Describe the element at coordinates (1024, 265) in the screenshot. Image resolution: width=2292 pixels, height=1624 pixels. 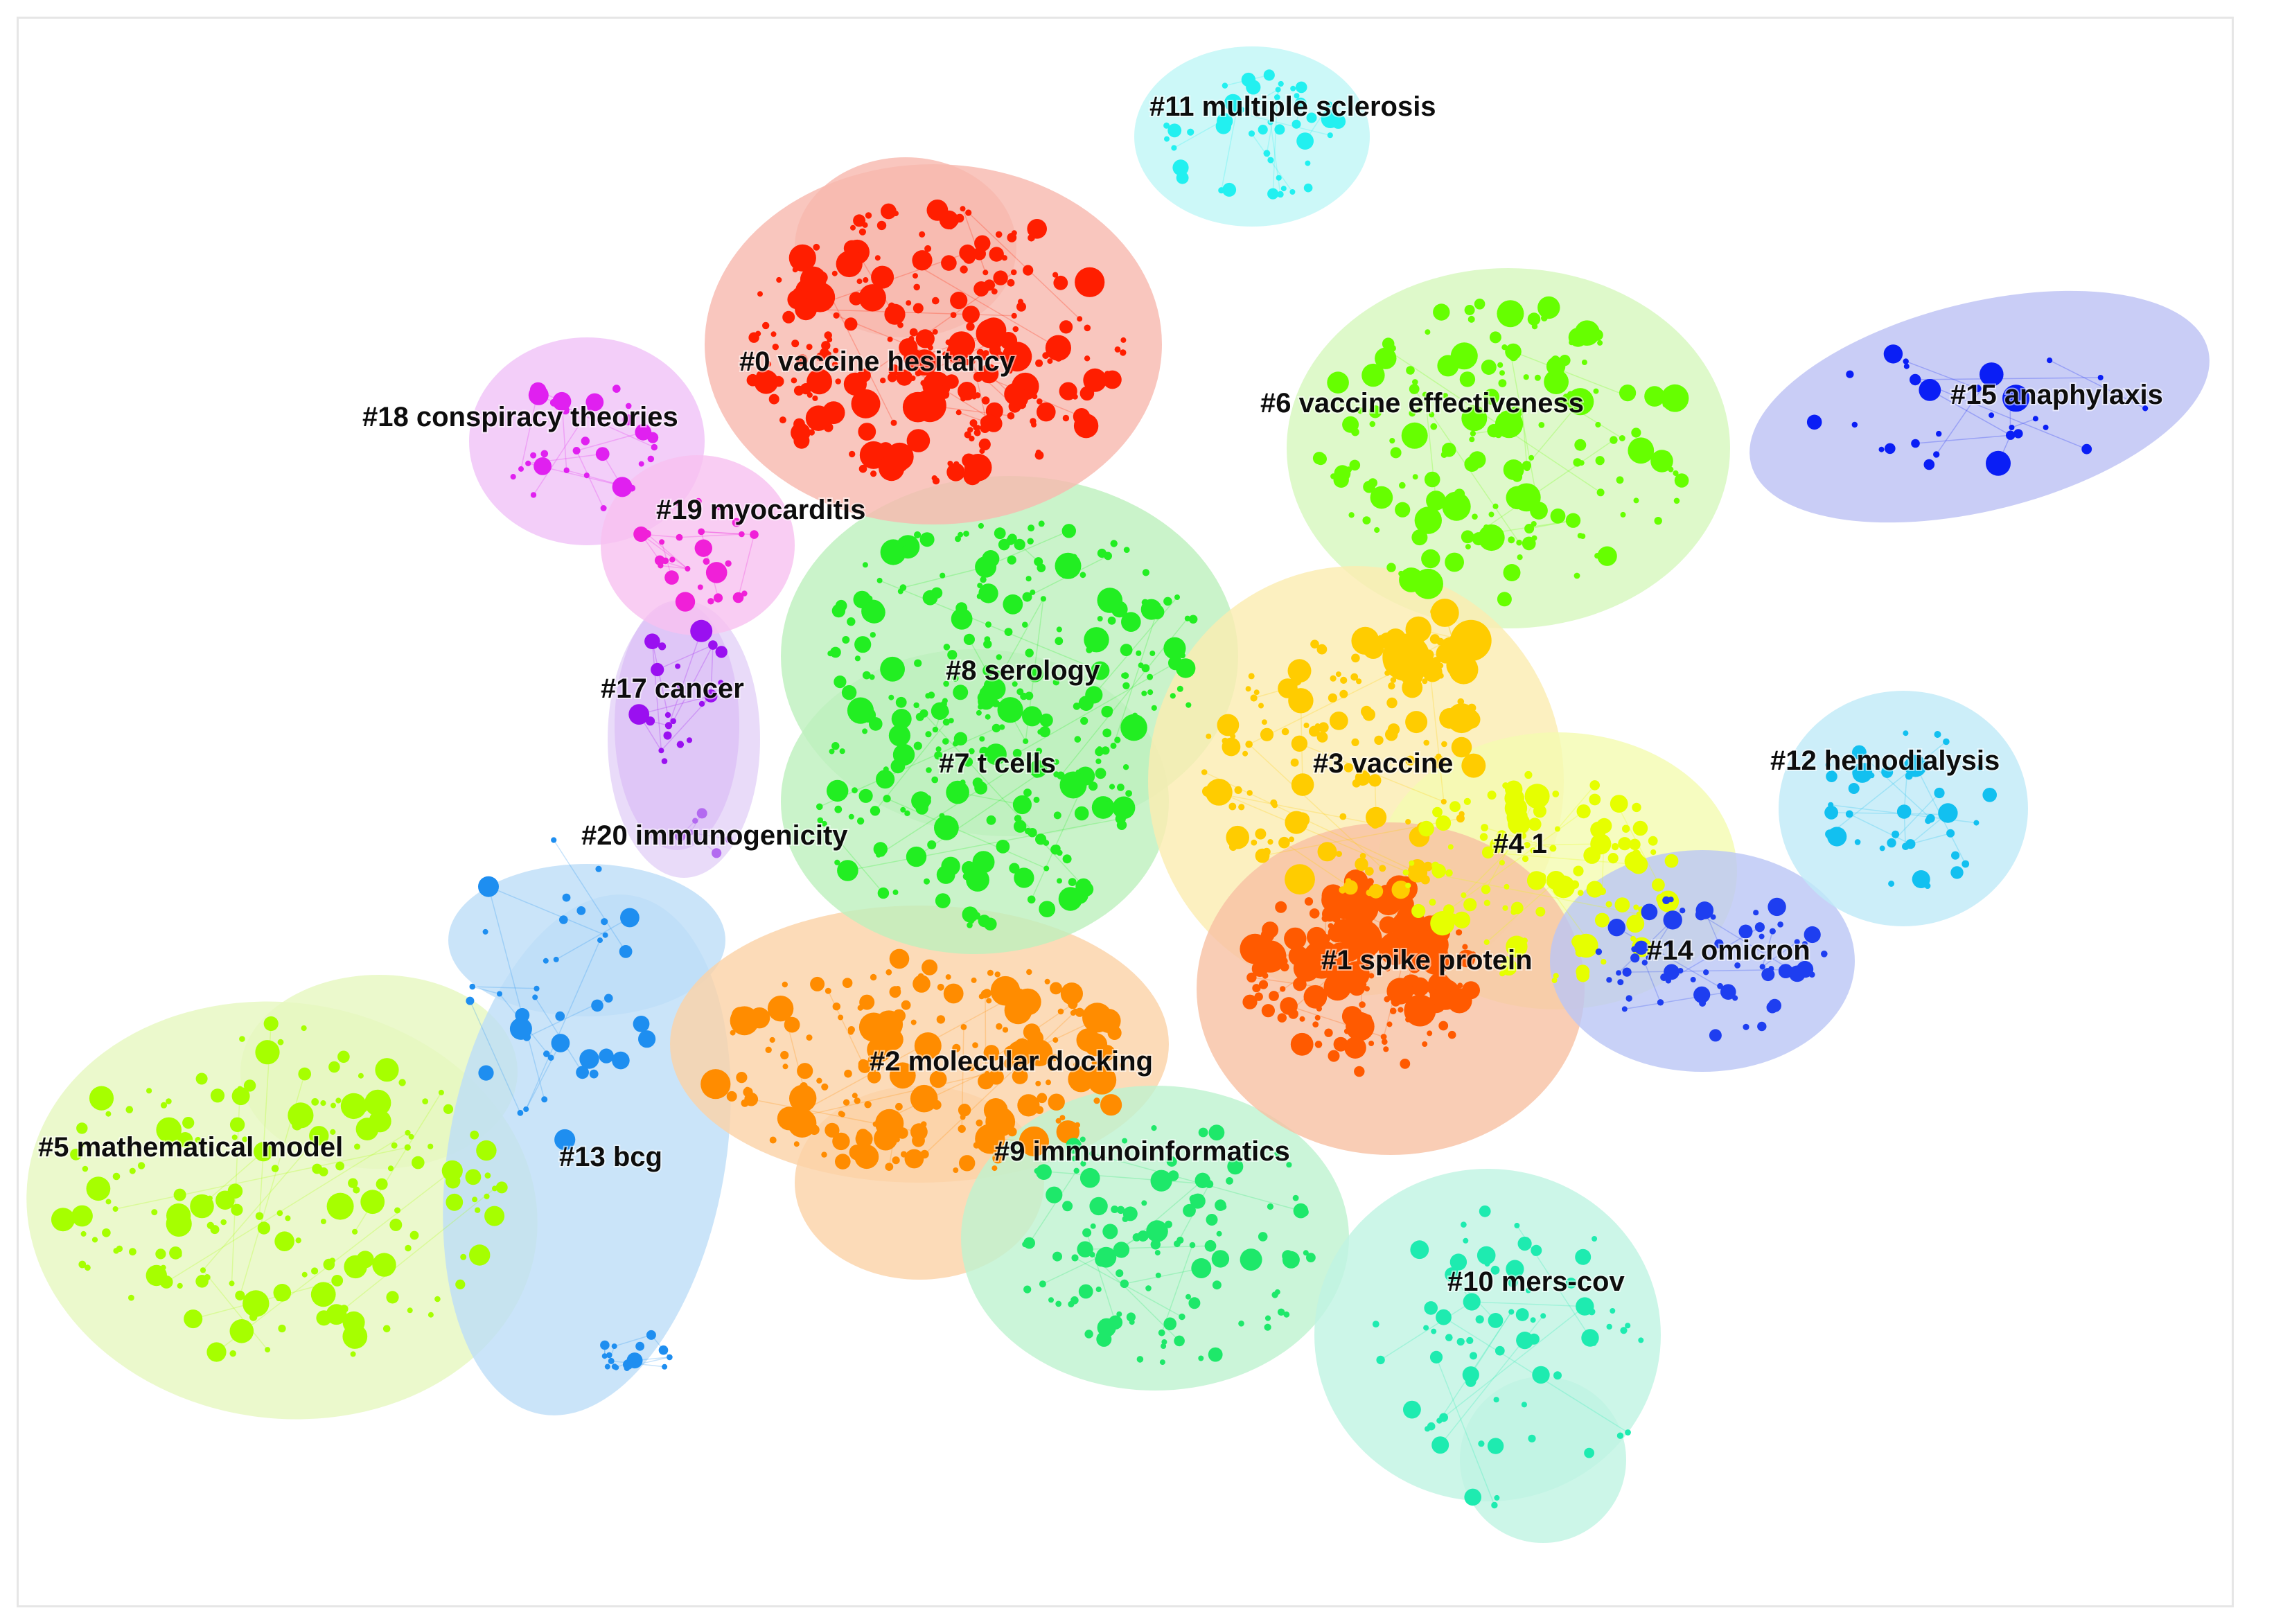
I see `edge-c0` at that location.